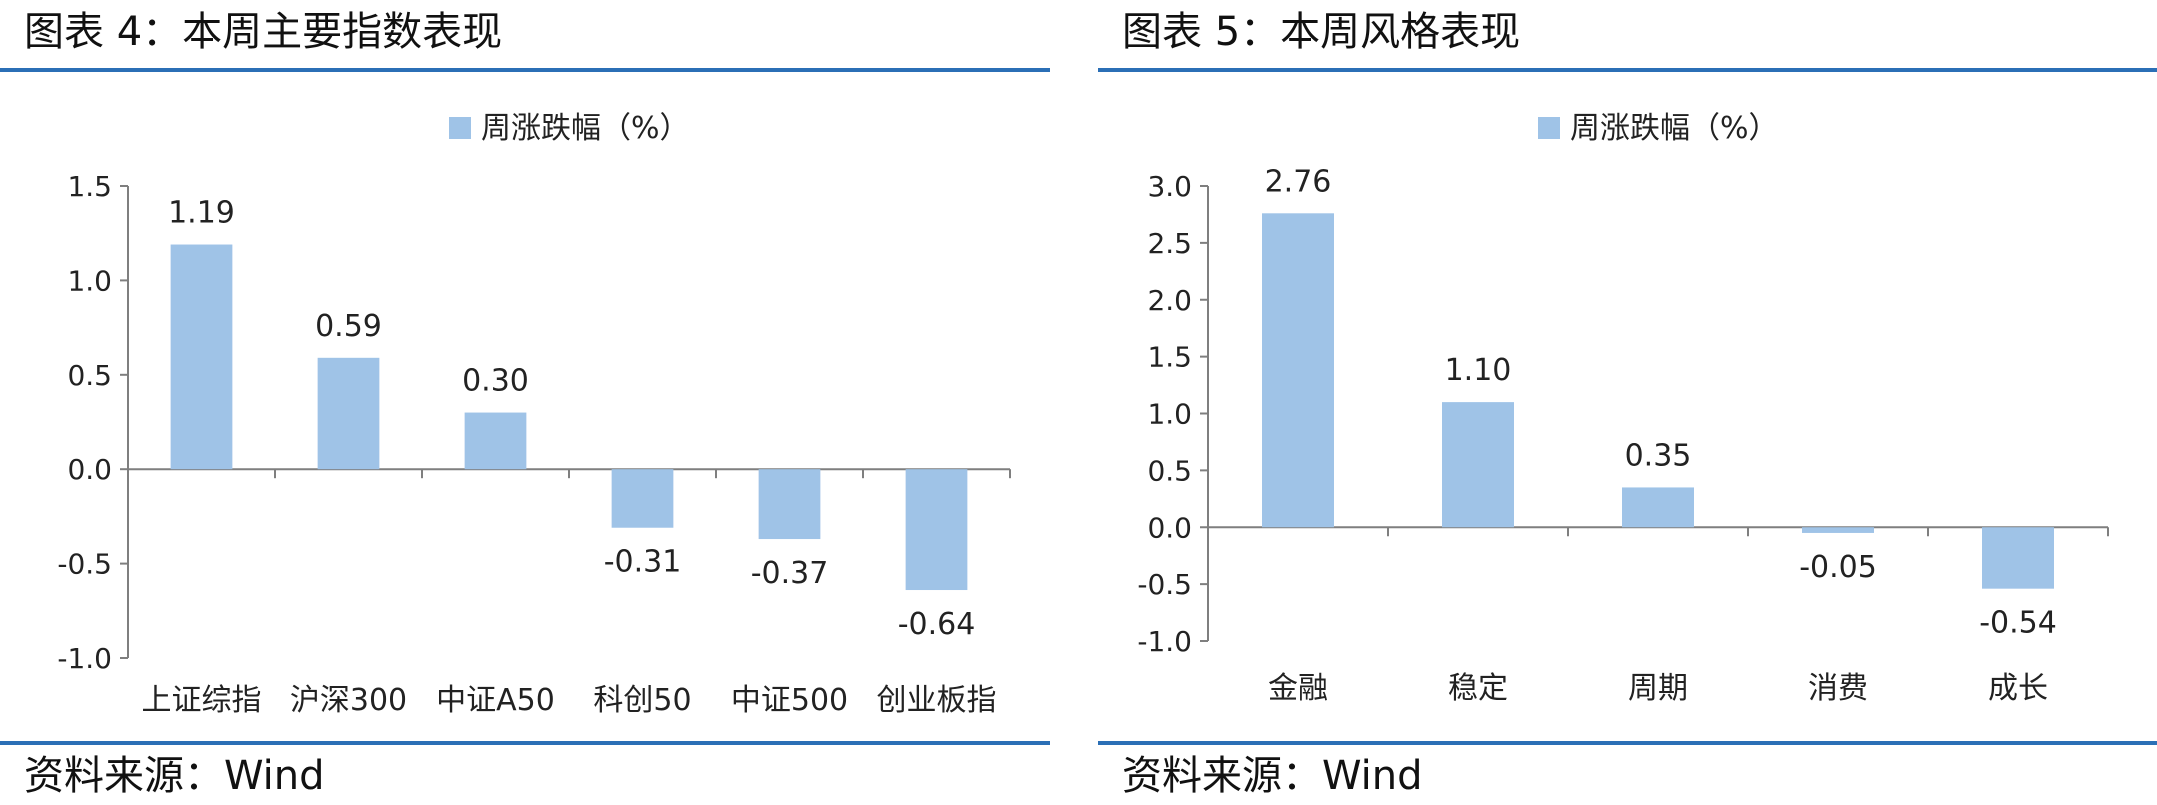  What do you see at coordinates (1838, 688) in the screenshot?
I see `category-label: 消费` at bounding box center [1838, 688].